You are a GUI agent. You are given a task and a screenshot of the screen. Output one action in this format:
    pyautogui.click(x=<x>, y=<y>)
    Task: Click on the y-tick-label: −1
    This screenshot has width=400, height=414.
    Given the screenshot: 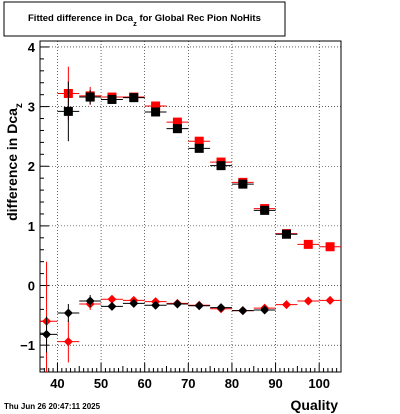 What is the action you would take?
    pyautogui.click(x=27, y=345)
    